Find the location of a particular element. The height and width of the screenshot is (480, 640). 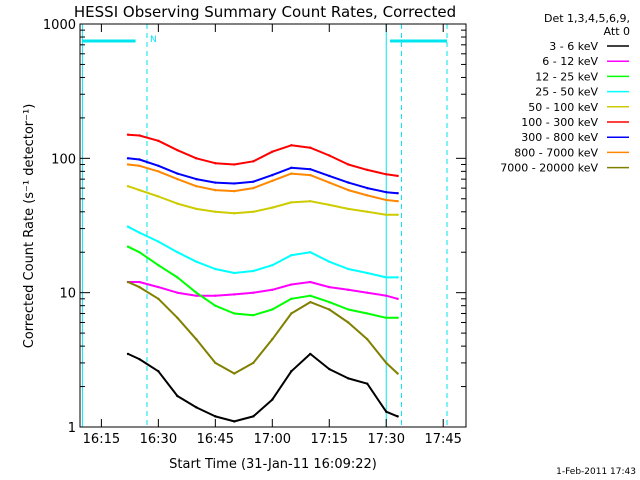

y-tick-label: 10 is located at coordinates (67, 294).